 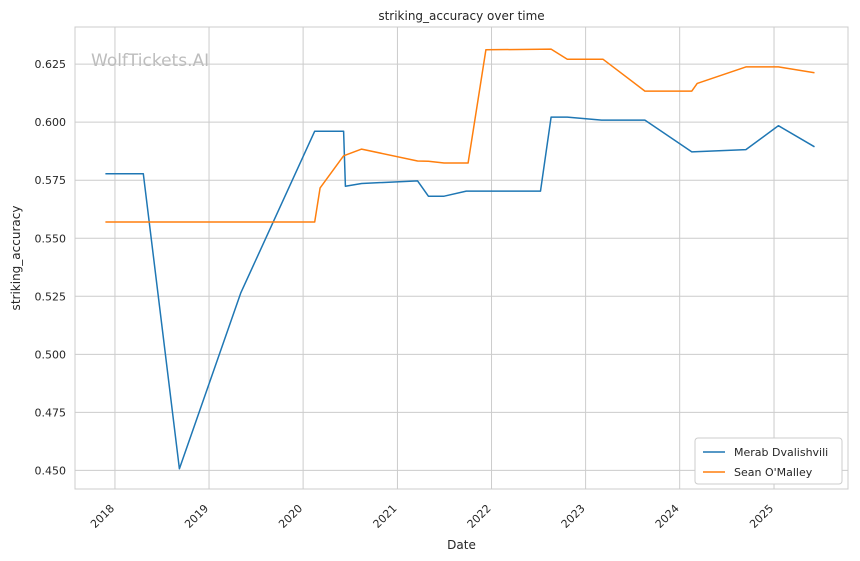 What do you see at coordinates (51, 296) in the screenshot?
I see `y-tick-label: 0.525` at bounding box center [51, 296].